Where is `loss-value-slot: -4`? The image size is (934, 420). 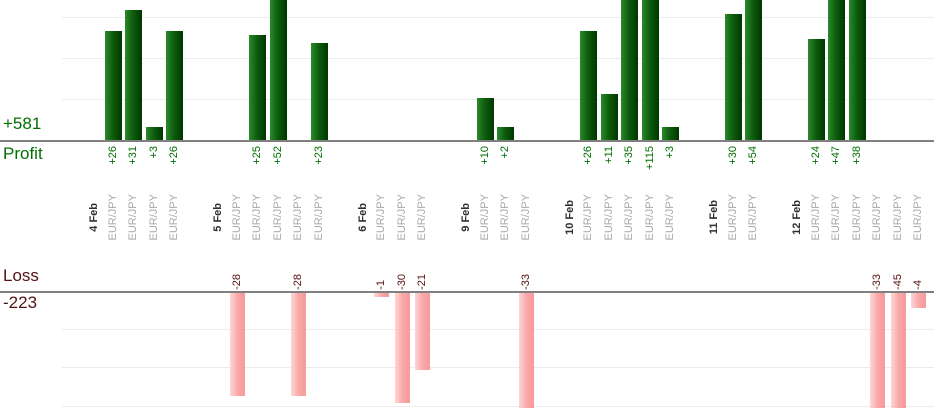 loss-value-slot: -4 is located at coordinates (918, 271).